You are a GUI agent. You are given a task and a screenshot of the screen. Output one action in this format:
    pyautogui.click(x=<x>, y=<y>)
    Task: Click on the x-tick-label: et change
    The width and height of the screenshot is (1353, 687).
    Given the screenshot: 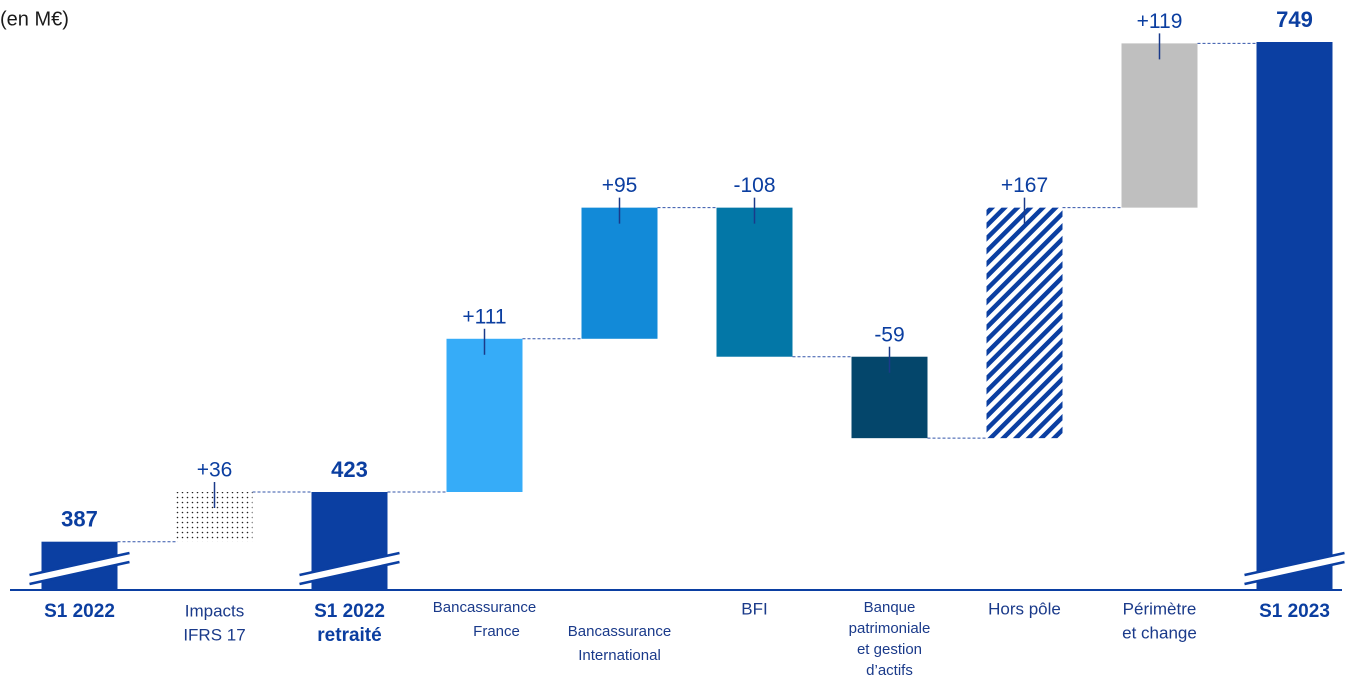 What is the action you would take?
    pyautogui.click(x=1159, y=632)
    